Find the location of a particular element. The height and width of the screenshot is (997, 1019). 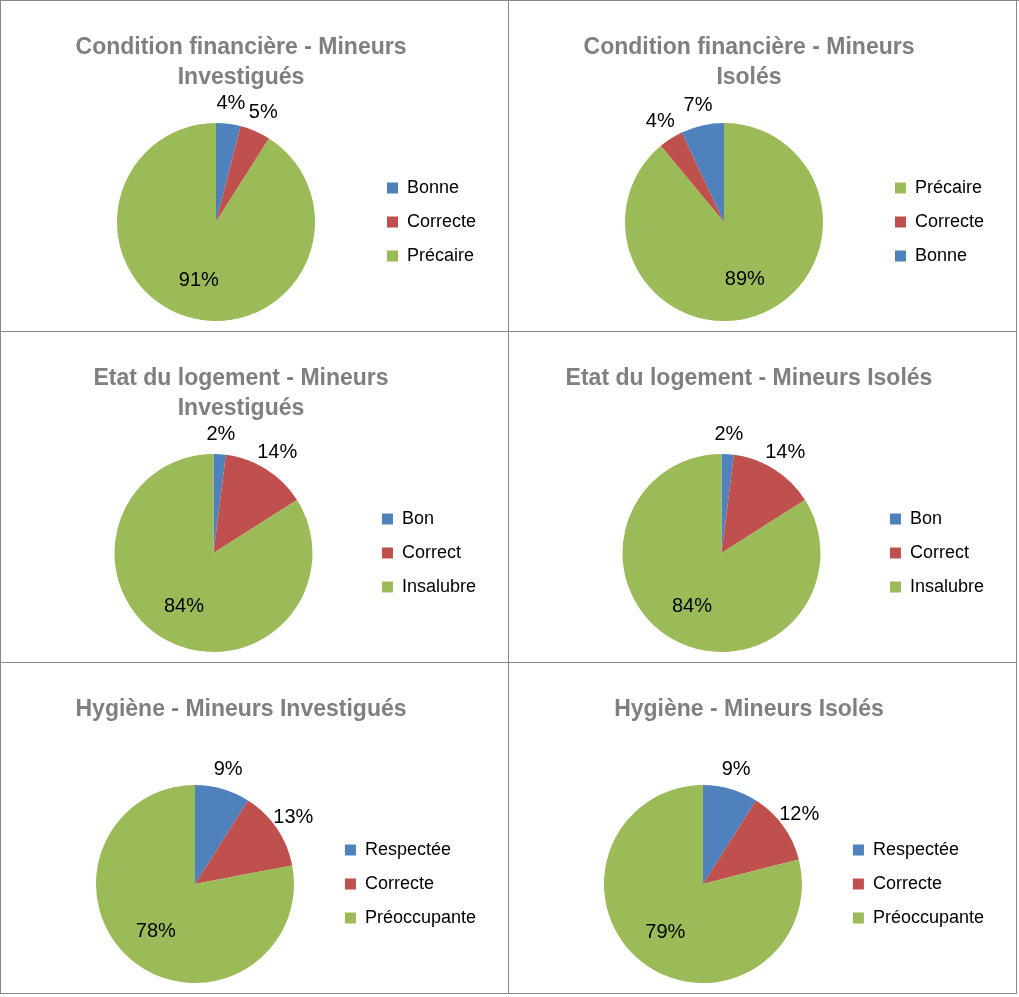

data-label: 79% is located at coordinates (665, 931).